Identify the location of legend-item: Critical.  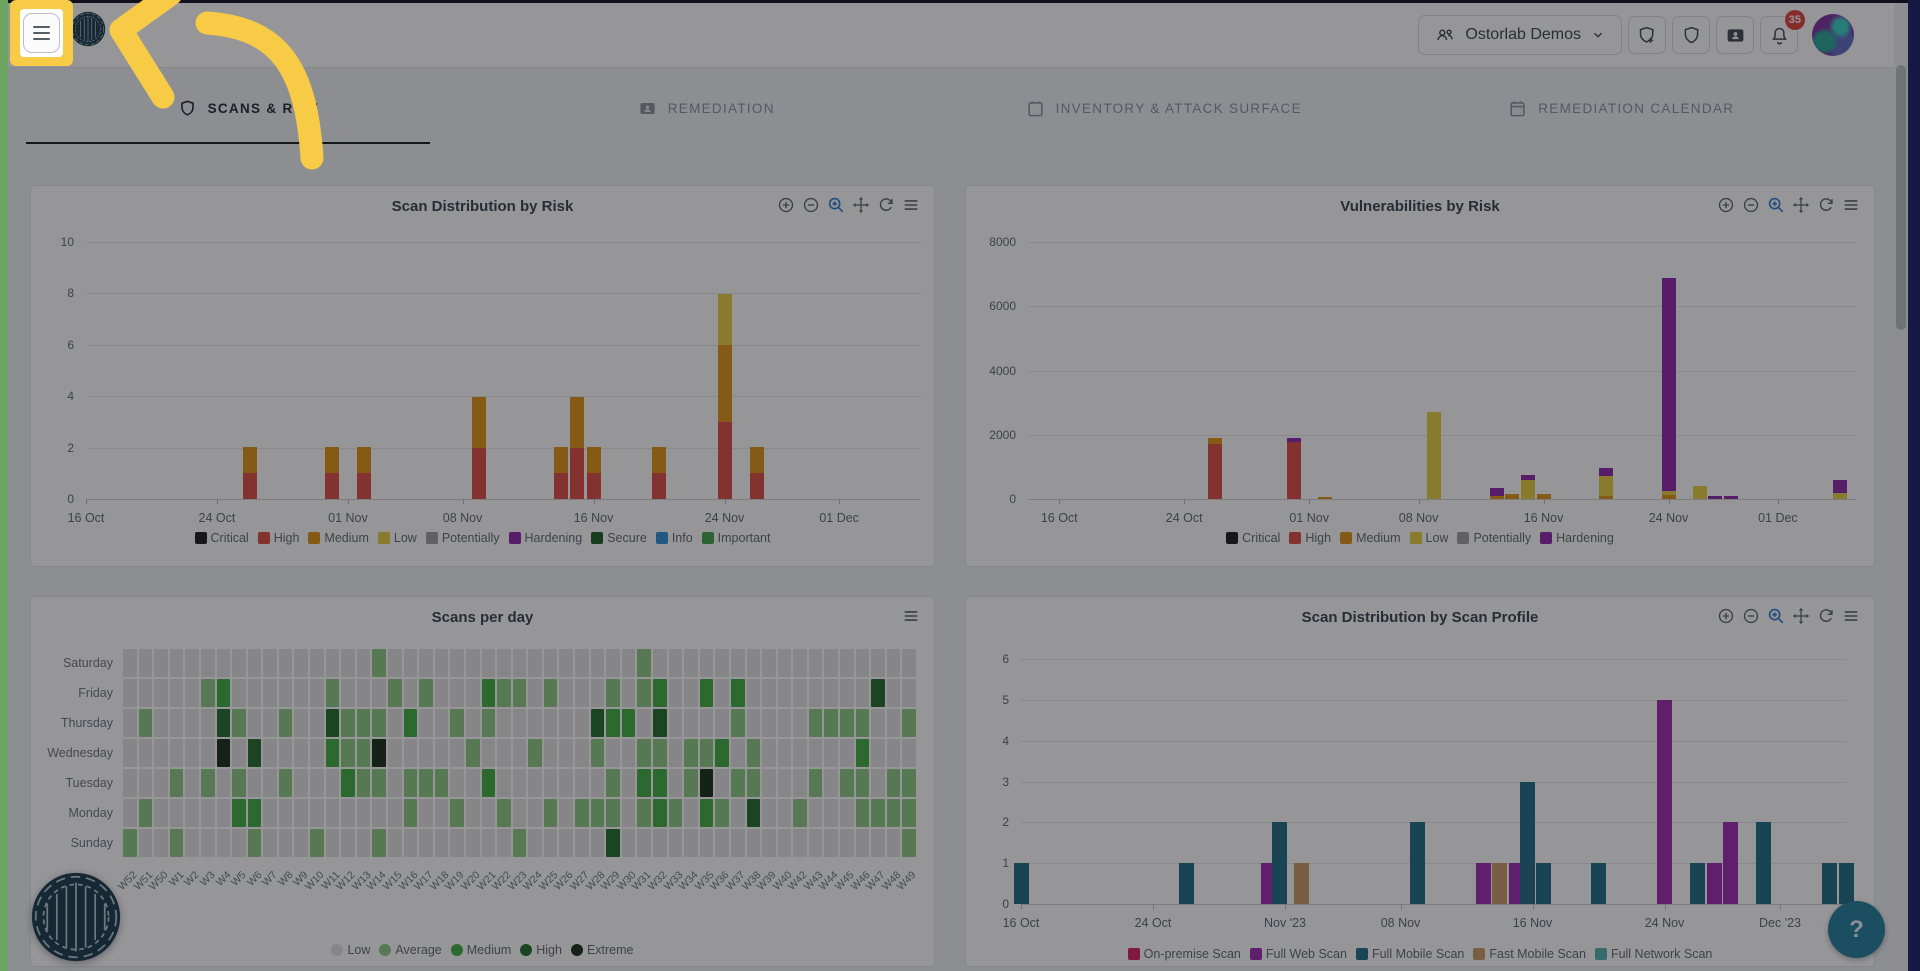
(221, 538).